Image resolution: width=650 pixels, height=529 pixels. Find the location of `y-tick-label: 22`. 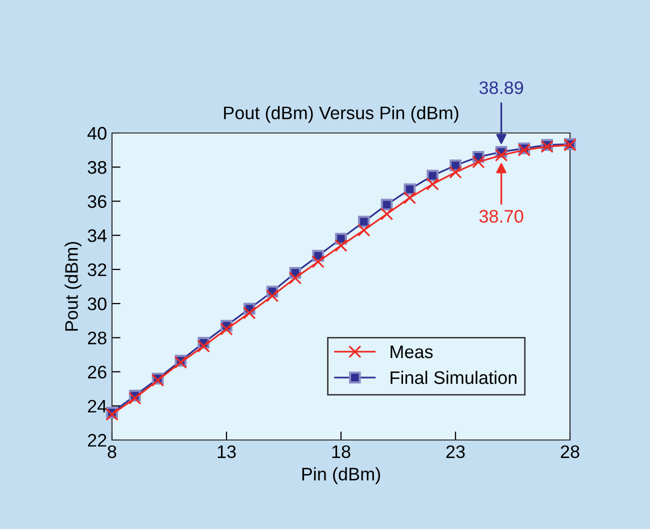

y-tick-label: 22 is located at coordinates (97, 440).